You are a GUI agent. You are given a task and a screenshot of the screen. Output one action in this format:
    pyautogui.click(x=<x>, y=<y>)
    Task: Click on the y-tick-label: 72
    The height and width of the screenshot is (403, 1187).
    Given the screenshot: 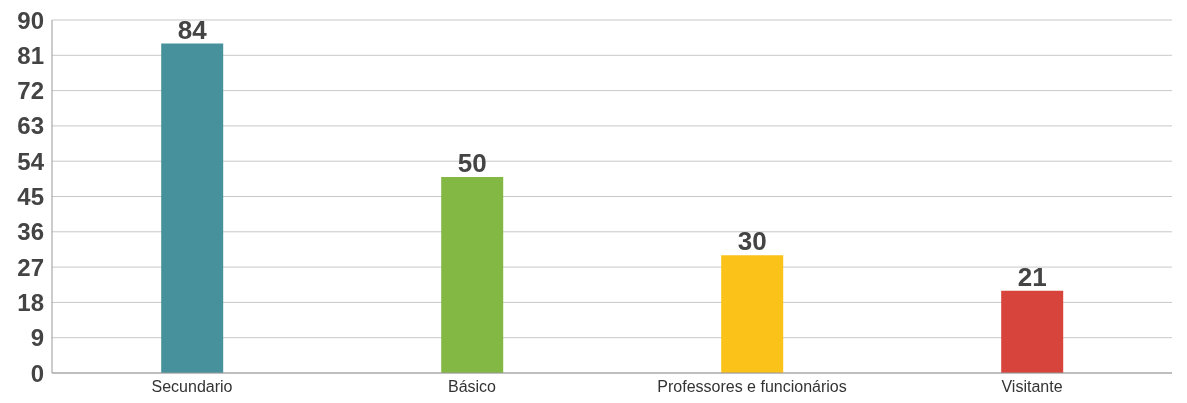 What is the action you would take?
    pyautogui.click(x=30, y=91)
    